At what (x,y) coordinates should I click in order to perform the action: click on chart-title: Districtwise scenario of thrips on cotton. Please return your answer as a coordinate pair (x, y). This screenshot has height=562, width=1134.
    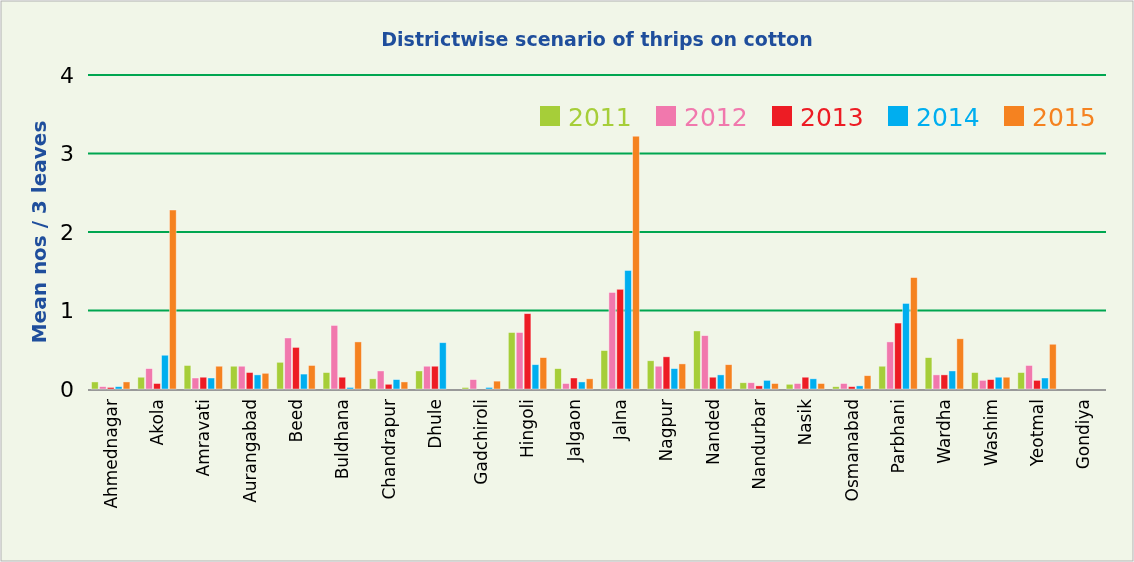
    Looking at the image, I should click on (597, 39).